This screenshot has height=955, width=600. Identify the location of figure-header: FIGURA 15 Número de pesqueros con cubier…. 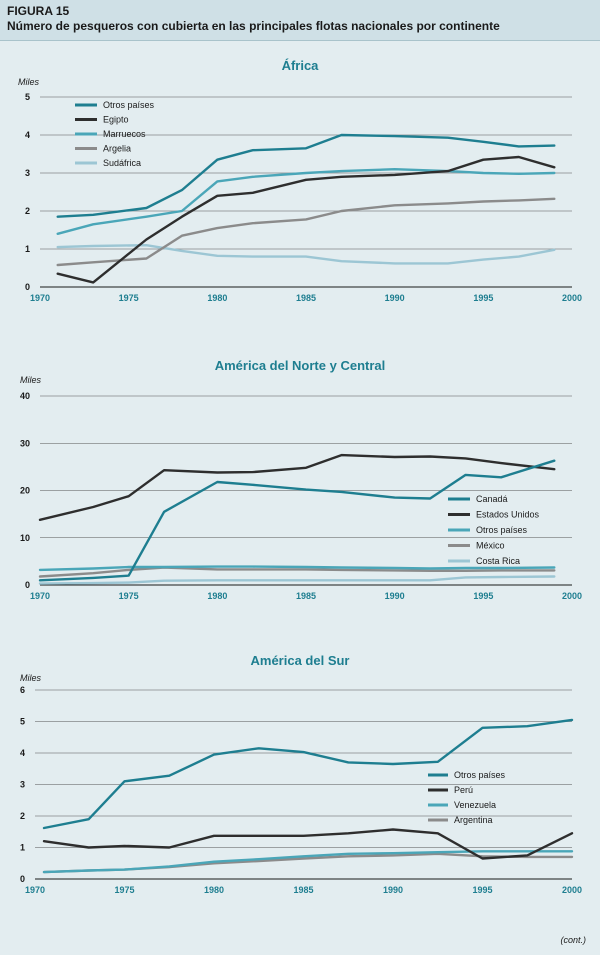
(300, 20).